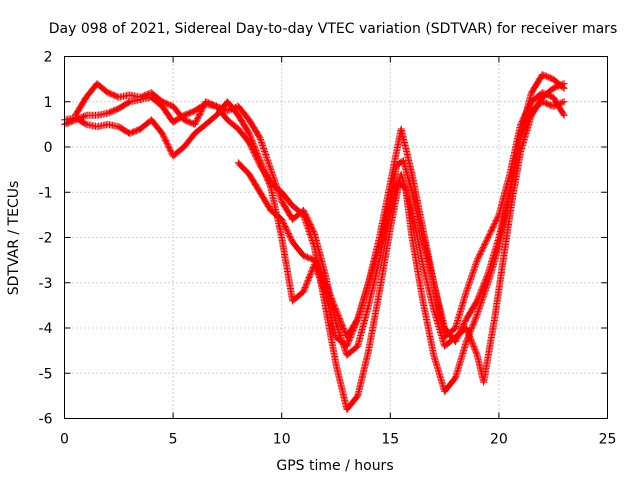  Describe the element at coordinates (46, 284) in the screenshot. I see `y-tick-label: -3` at that location.